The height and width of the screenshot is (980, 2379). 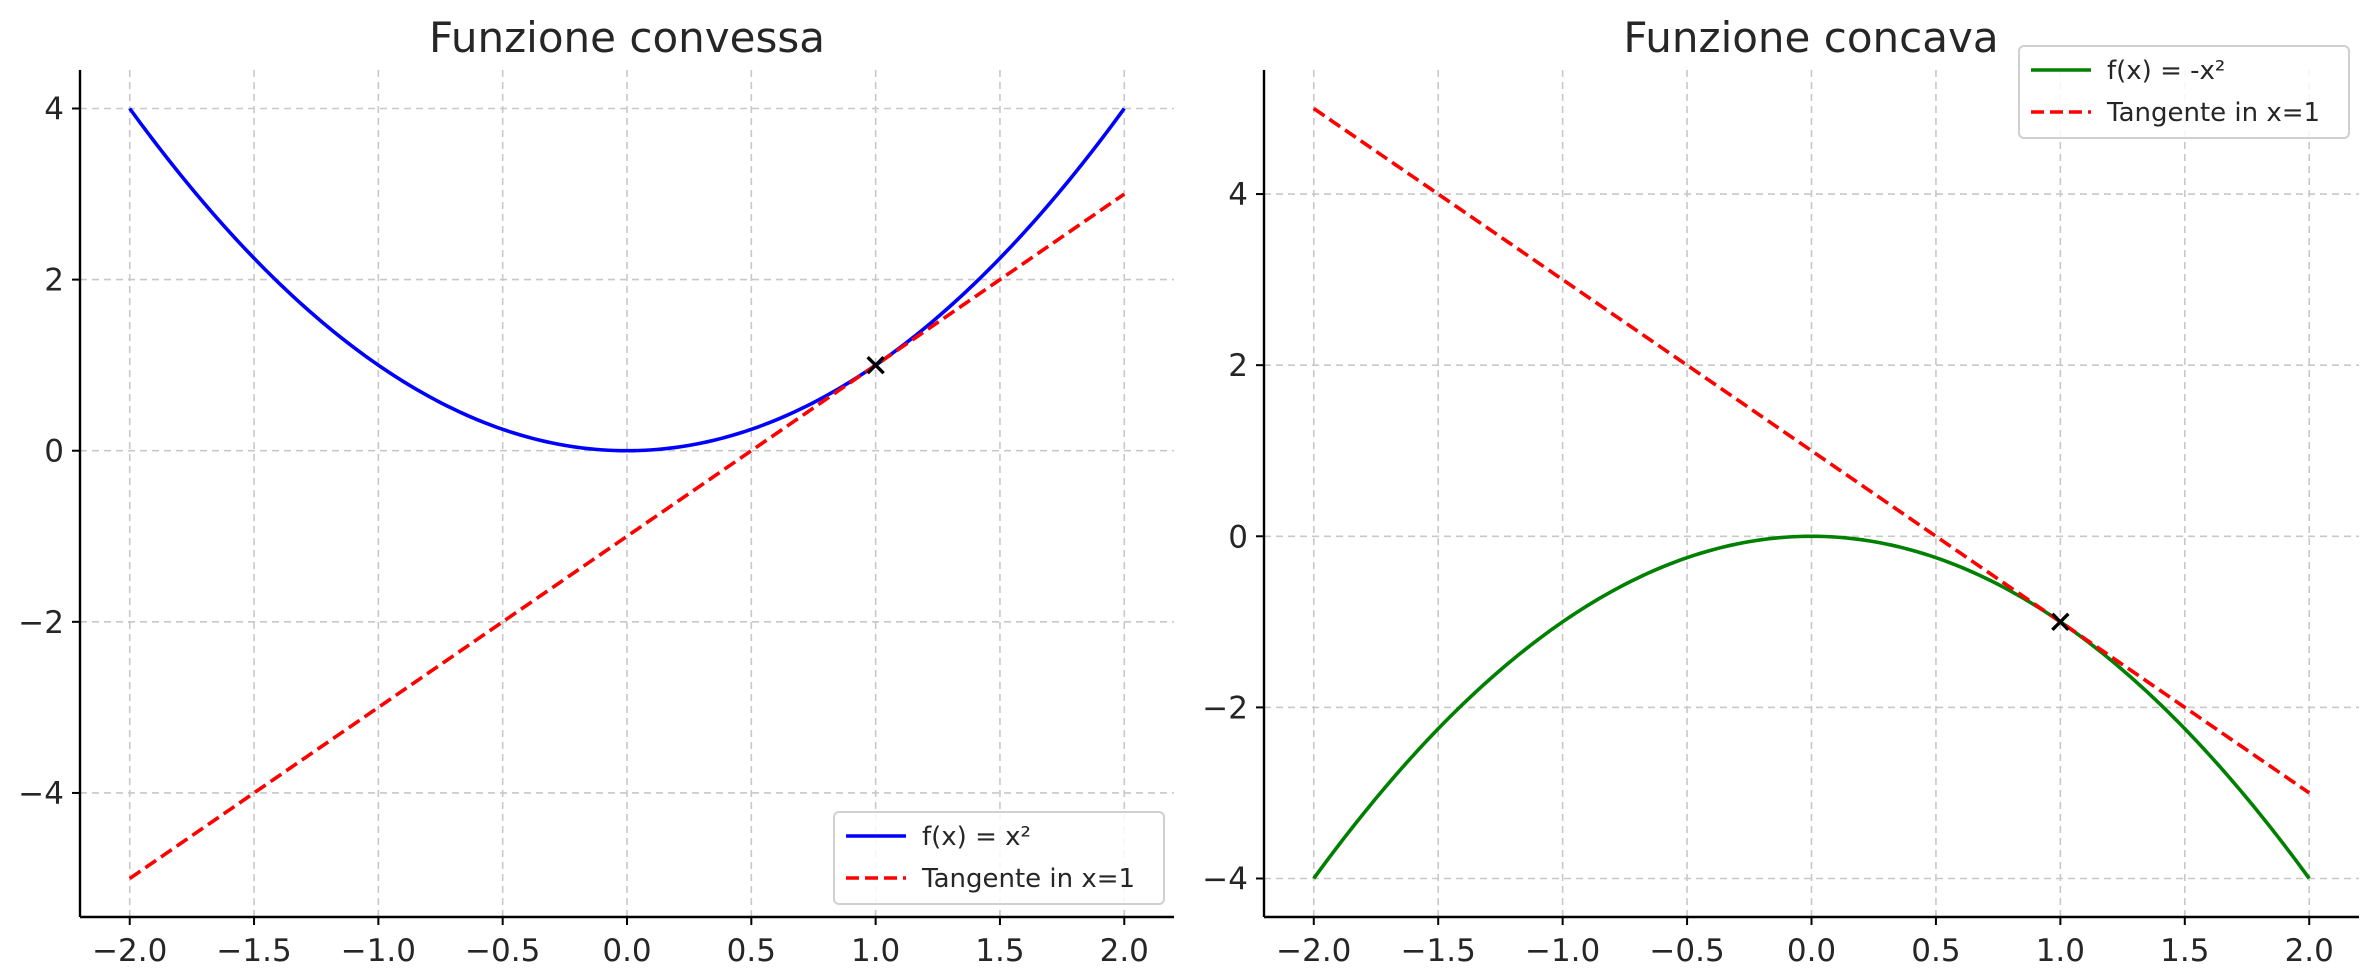 I want to click on legend: f(x) = x² Tangente in x=1, so click(x=999, y=858).